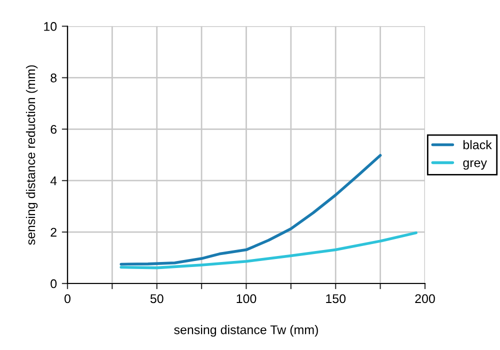  What do you see at coordinates (246, 299) in the screenshot?
I see `x-tick-label: 100` at bounding box center [246, 299].